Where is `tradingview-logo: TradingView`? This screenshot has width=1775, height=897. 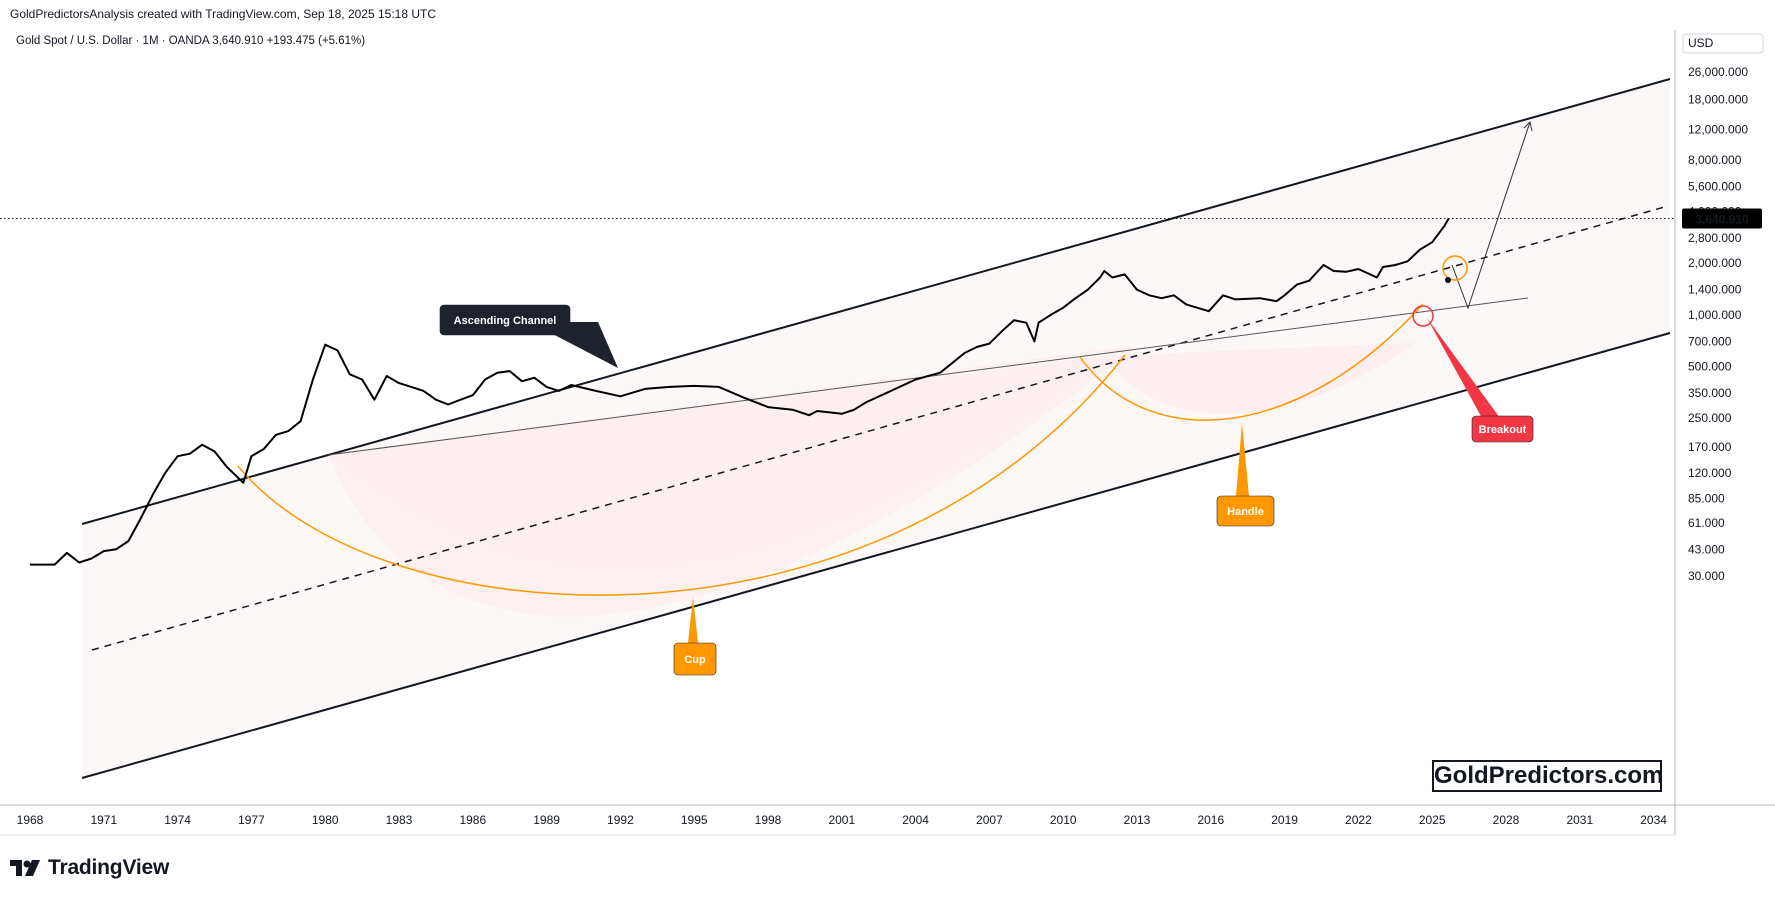 tradingview-logo: TradingView is located at coordinates (89, 868).